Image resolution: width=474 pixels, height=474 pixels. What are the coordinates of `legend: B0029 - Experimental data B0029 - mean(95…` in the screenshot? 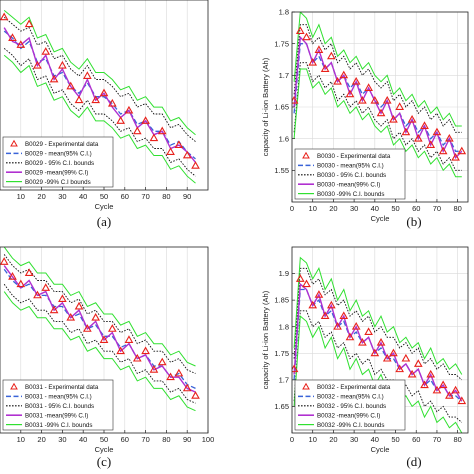 It's located at (58, 162).